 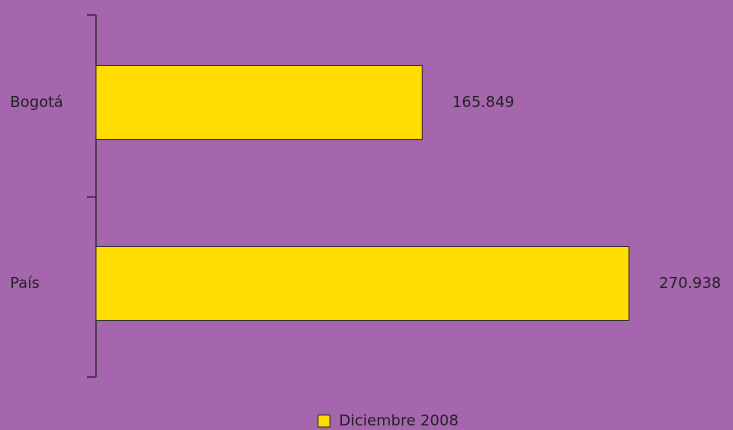 I want to click on value-label: 270.938, so click(x=690, y=283).